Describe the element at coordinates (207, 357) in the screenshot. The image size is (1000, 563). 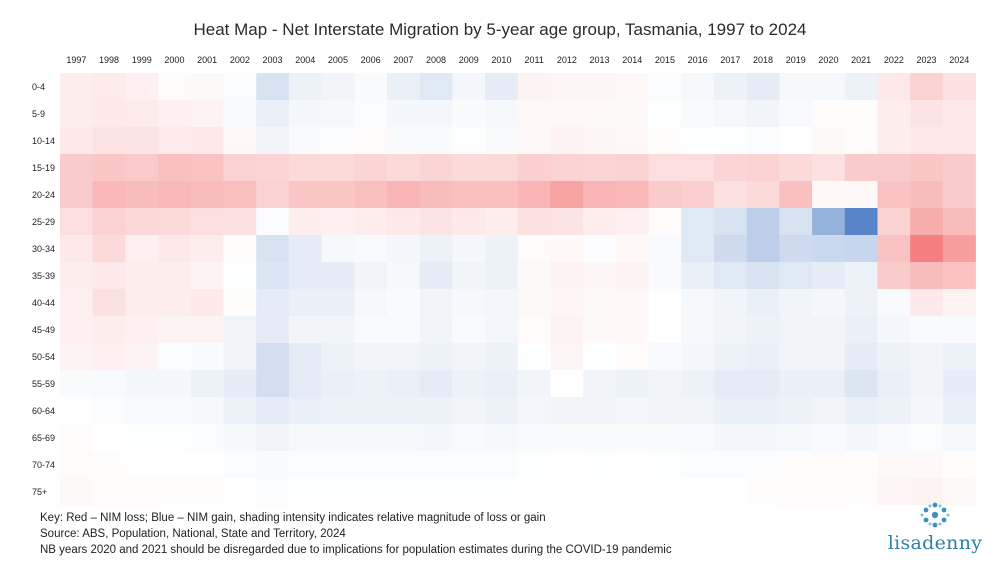
I see `heatmap-cell-50-54-2001` at that location.